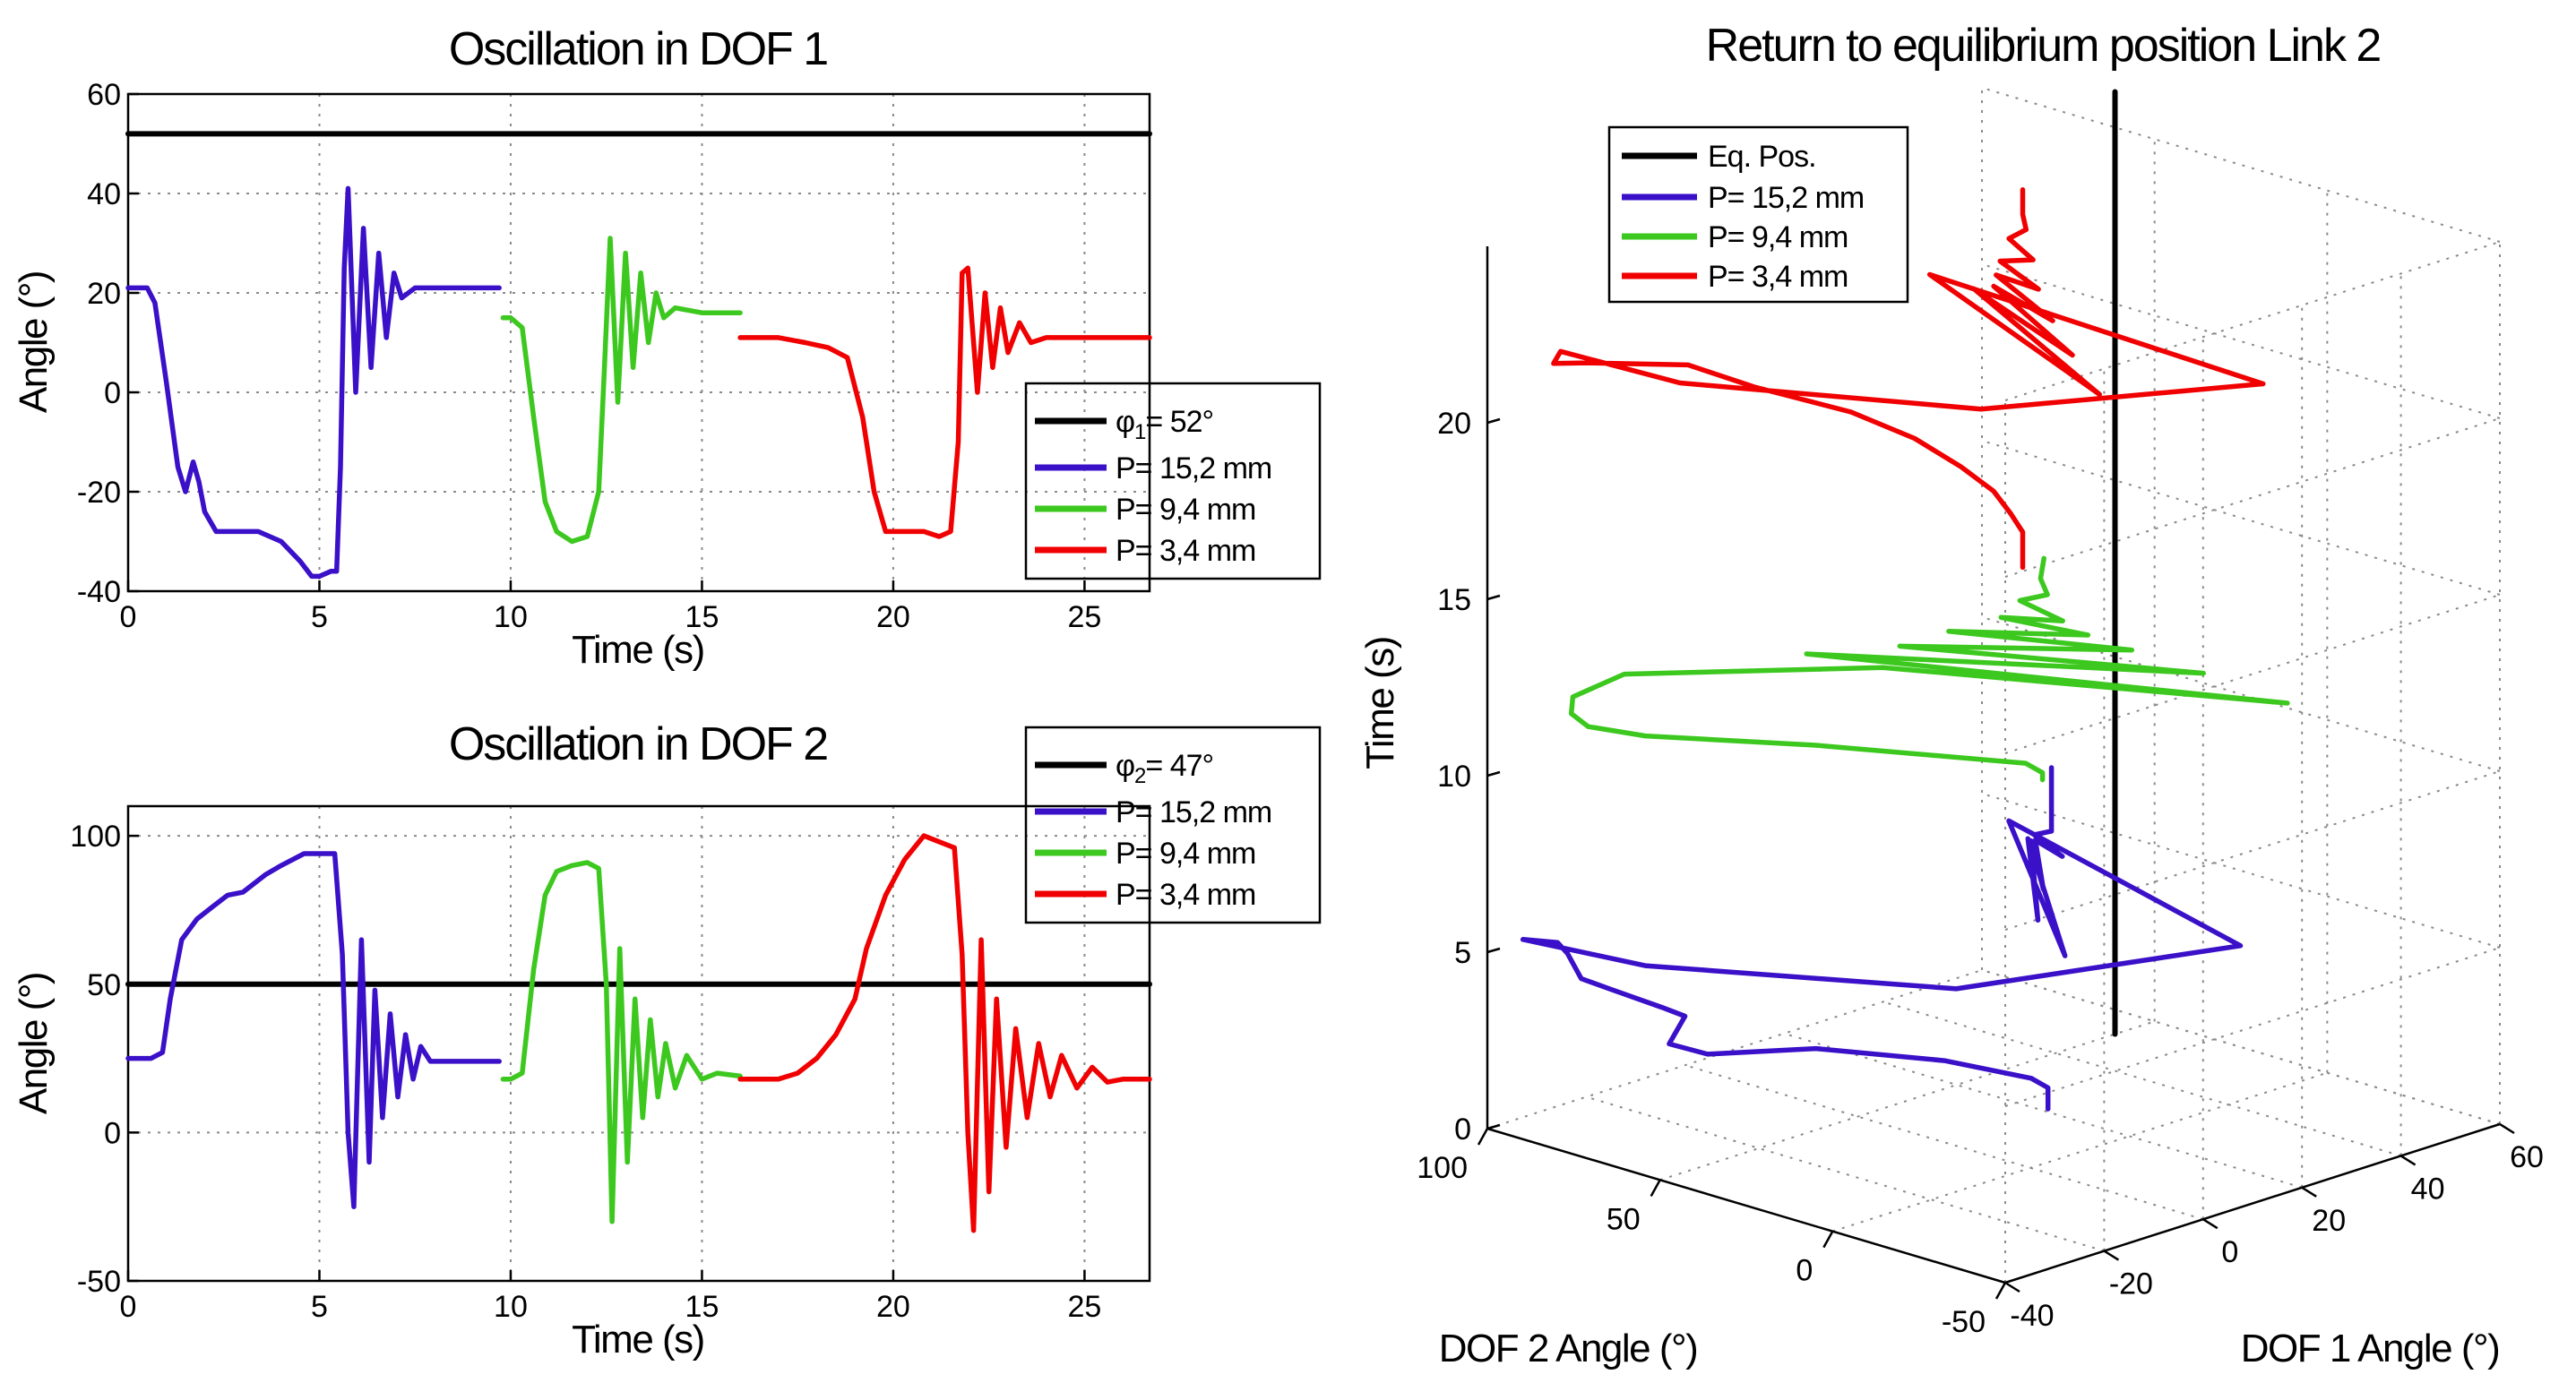 The image size is (2576, 1383). I want to click on x-tick-label: 5, so click(319, 617).